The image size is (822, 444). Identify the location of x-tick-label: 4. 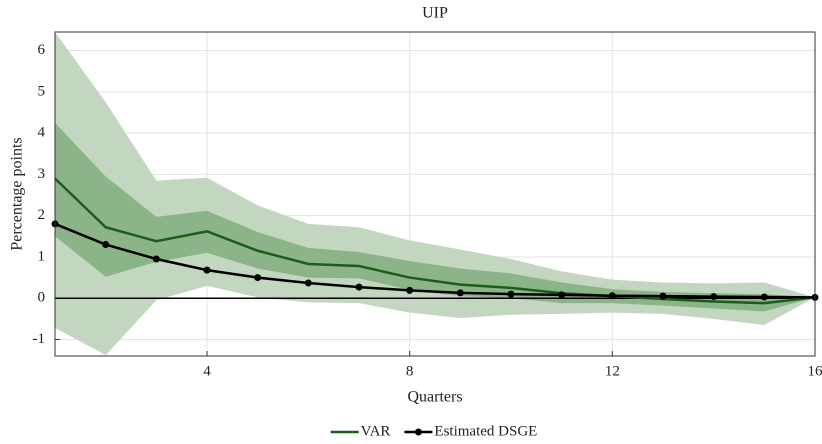
(207, 371).